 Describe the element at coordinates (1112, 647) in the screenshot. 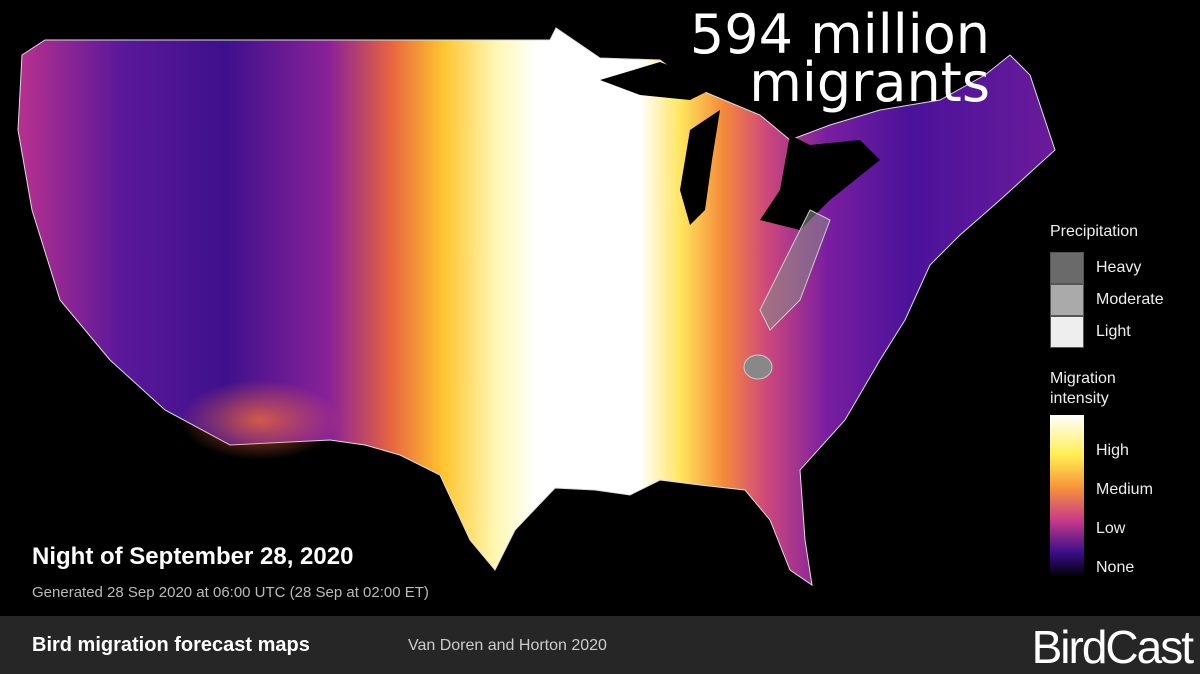

I see `logo: BirdCast` at that location.